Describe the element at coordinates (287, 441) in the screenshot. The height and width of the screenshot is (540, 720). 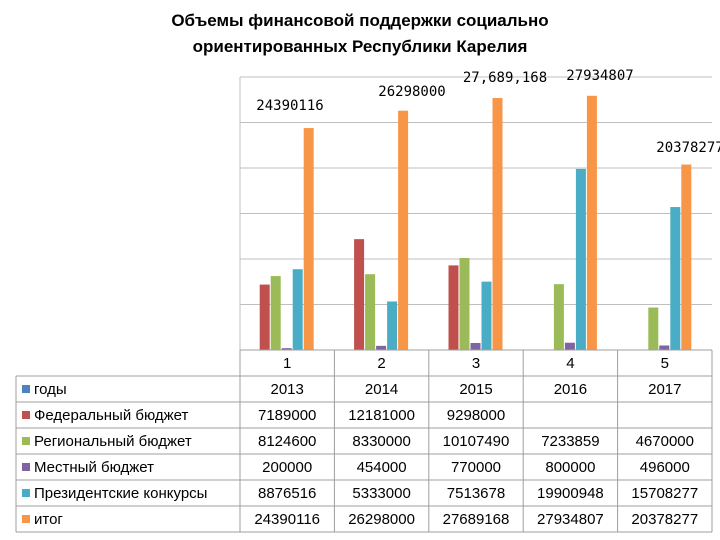
I see `table-cell: 8124600` at that location.